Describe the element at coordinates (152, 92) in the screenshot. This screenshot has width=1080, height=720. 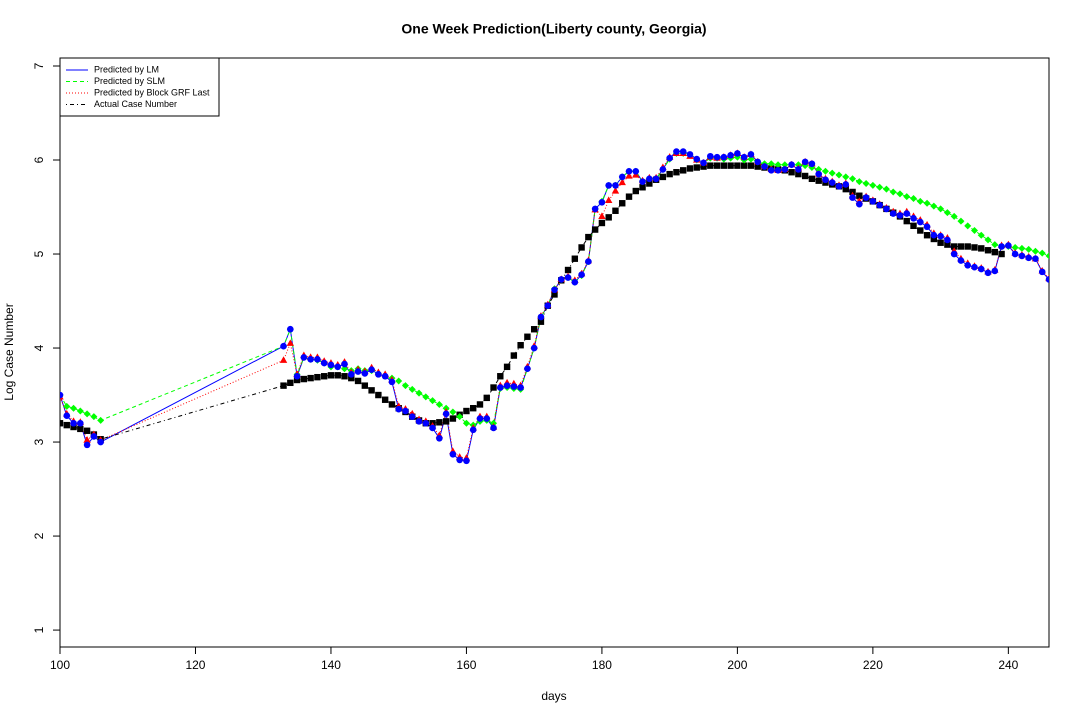
I see `legend-label: Predicted by Block GRF Last` at that location.